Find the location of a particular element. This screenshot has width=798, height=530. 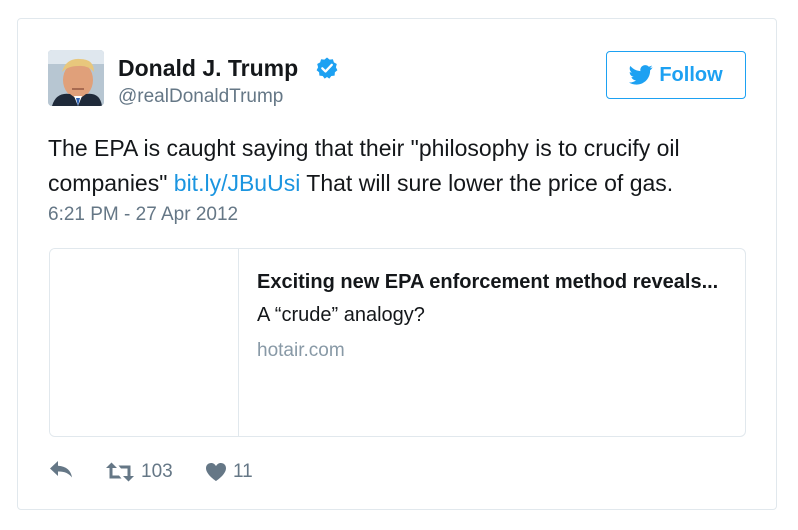

avatar-image is located at coordinates (76, 78).